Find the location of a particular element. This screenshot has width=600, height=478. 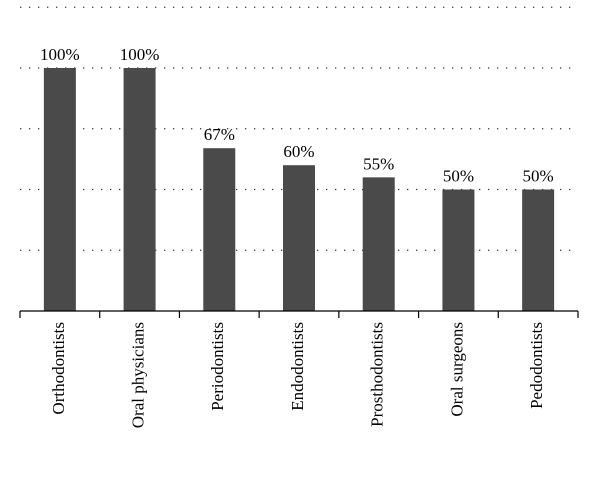

category-label-4: Endodontists is located at coordinates (297, 366).